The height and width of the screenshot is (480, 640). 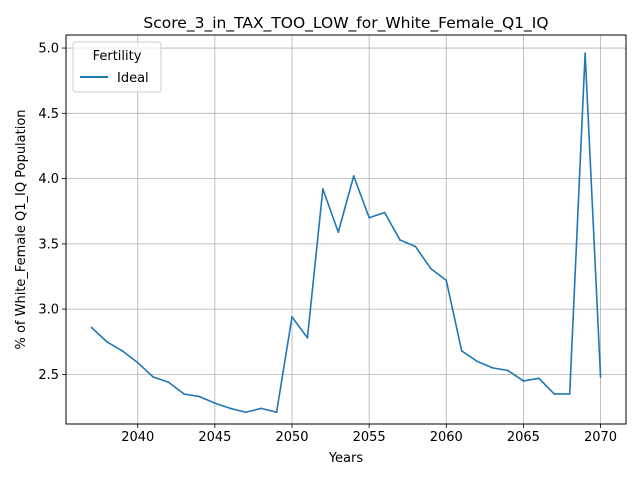 I want to click on y-tick-label: 3.5, so click(x=48, y=244).